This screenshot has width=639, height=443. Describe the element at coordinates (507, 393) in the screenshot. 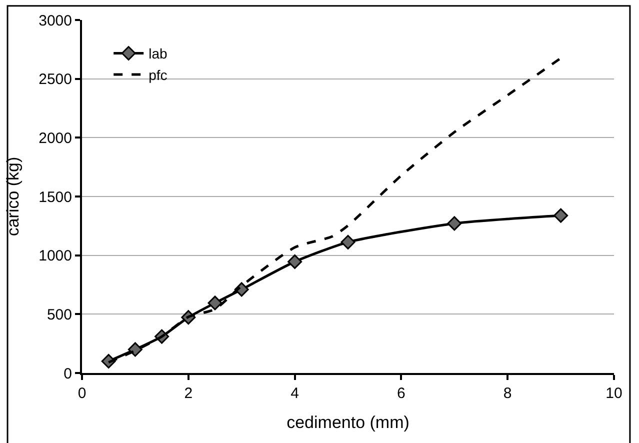

I see `x-tick-label: 8` at that location.